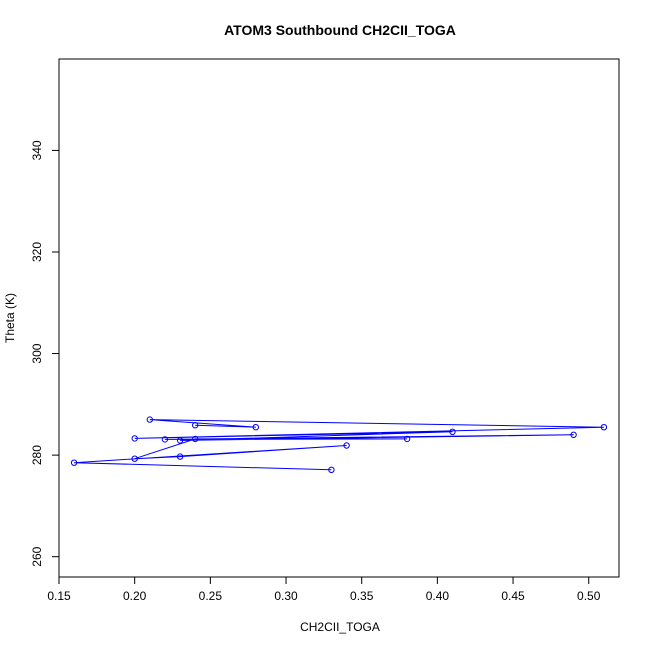 The height and width of the screenshot is (650, 650). Describe the element at coordinates (340, 627) in the screenshot. I see `x-axis-label: CH2CII_TOGA` at that location.